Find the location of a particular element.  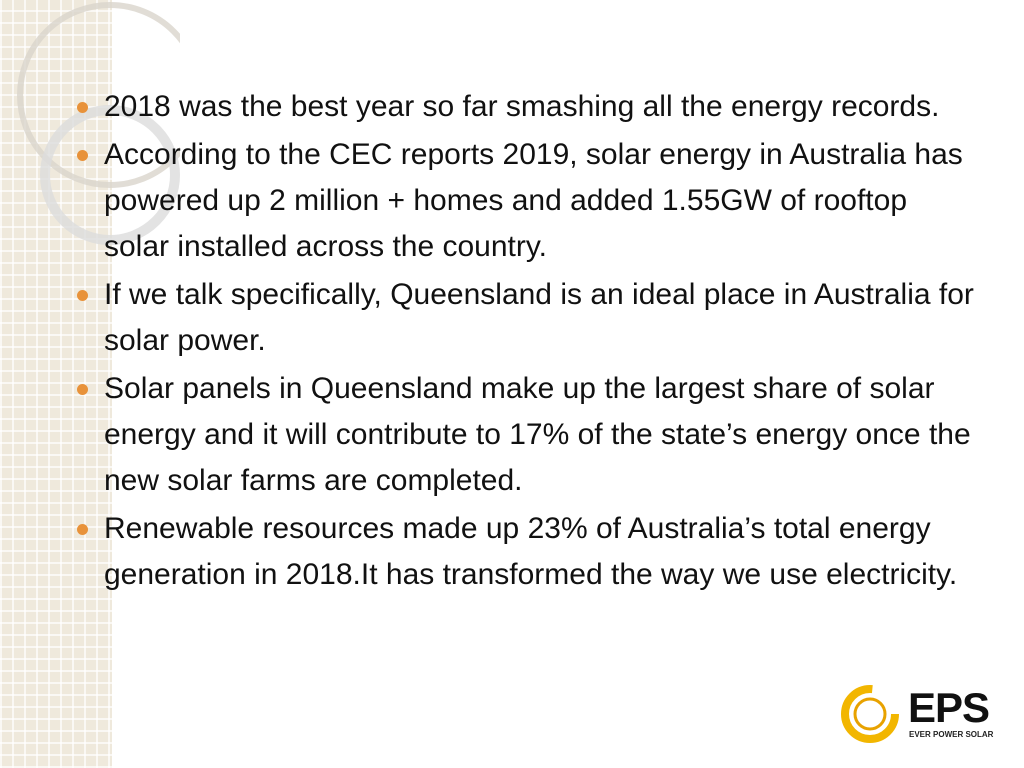

logo: EPS EVER POWER SOLAR is located at coordinates (921, 714).